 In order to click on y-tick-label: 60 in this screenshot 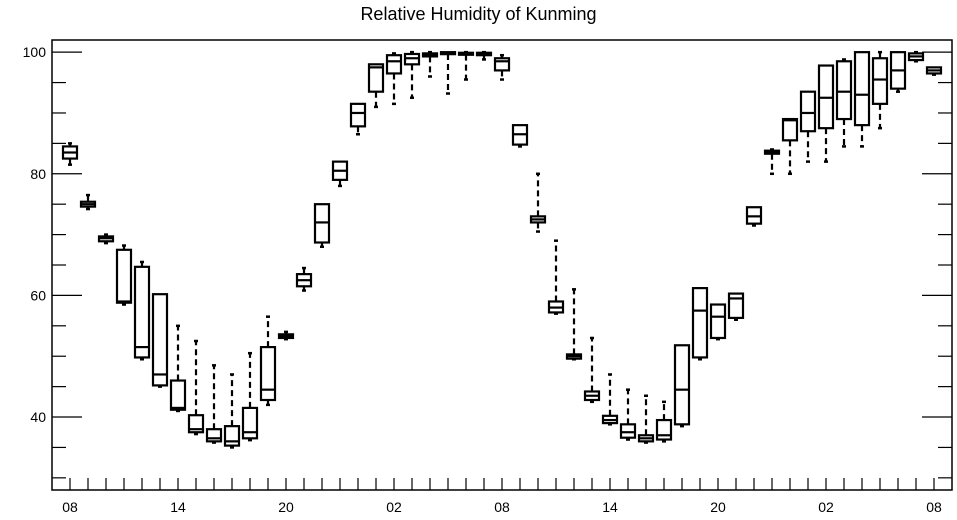, I will do `click(38, 295)`.